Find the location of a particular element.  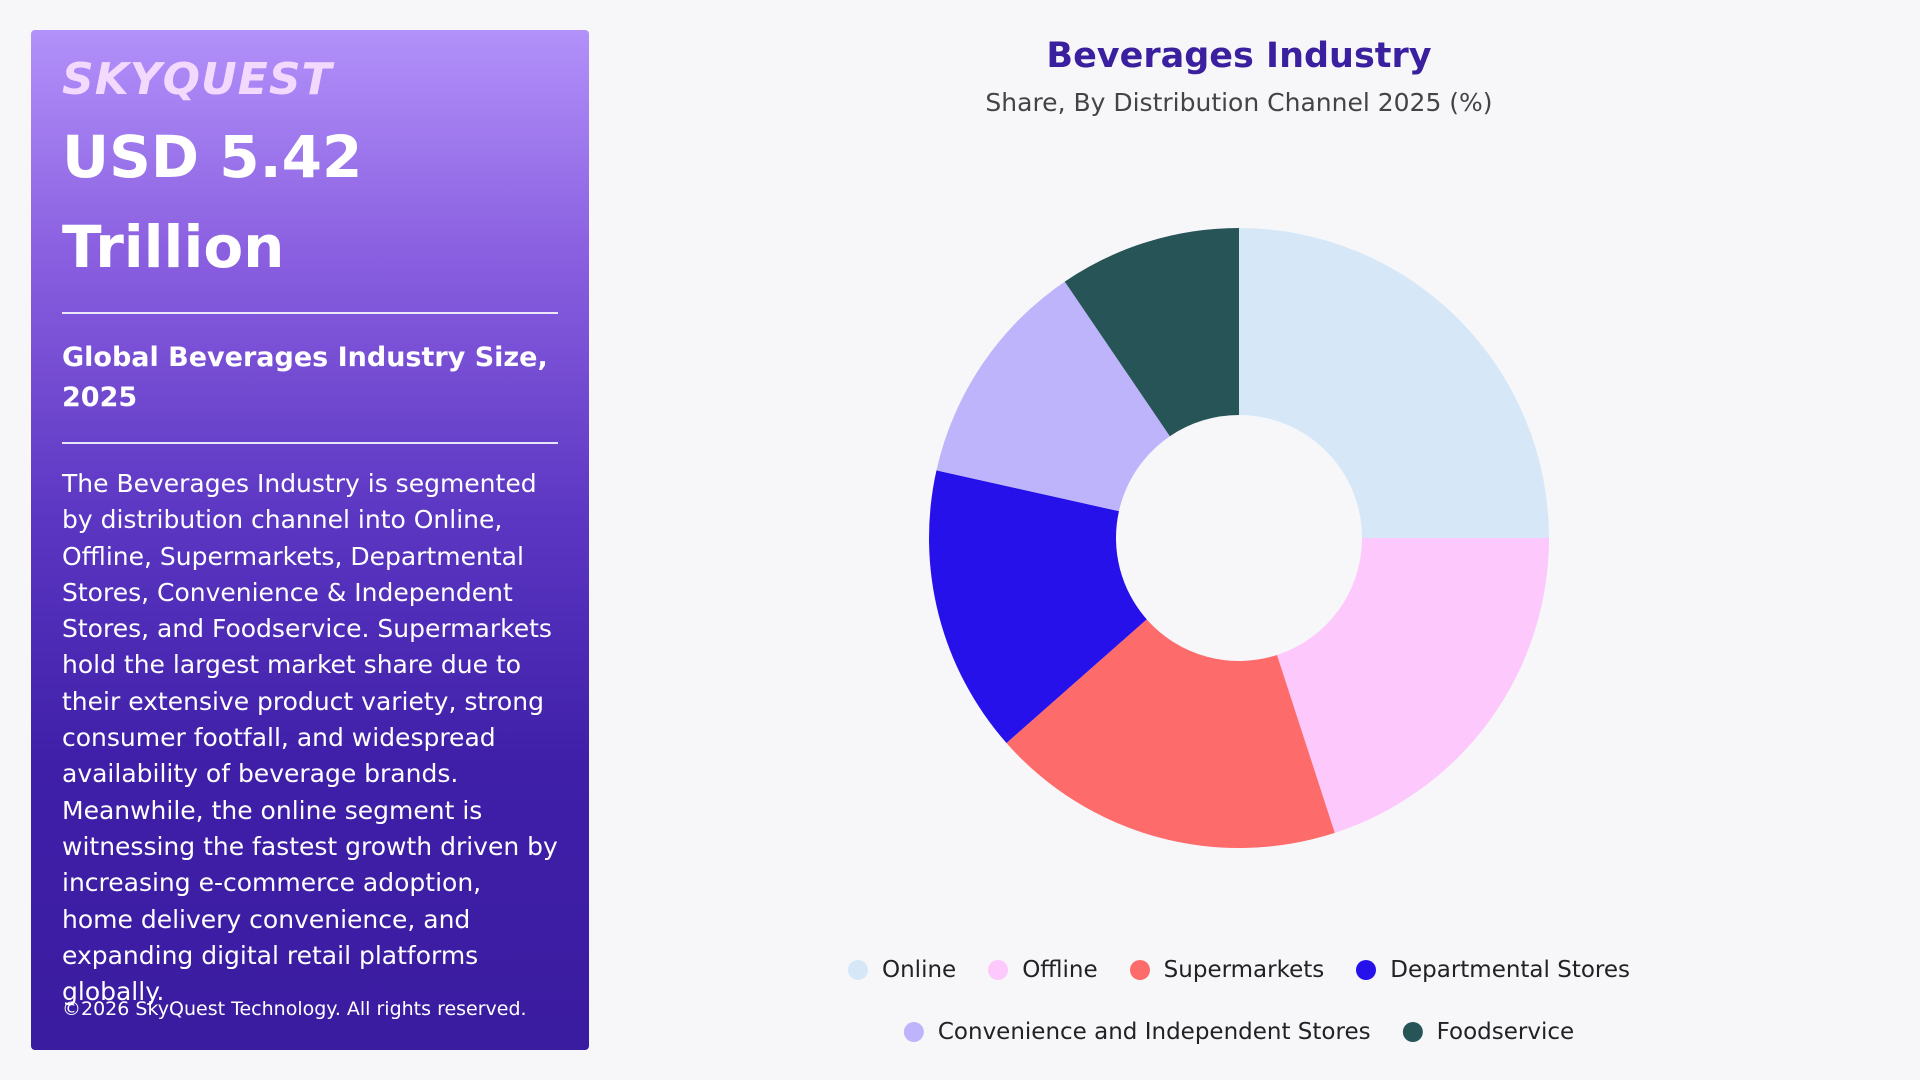

legend-item-foodservice: Foodservice is located at coordinates (1488, 1032).